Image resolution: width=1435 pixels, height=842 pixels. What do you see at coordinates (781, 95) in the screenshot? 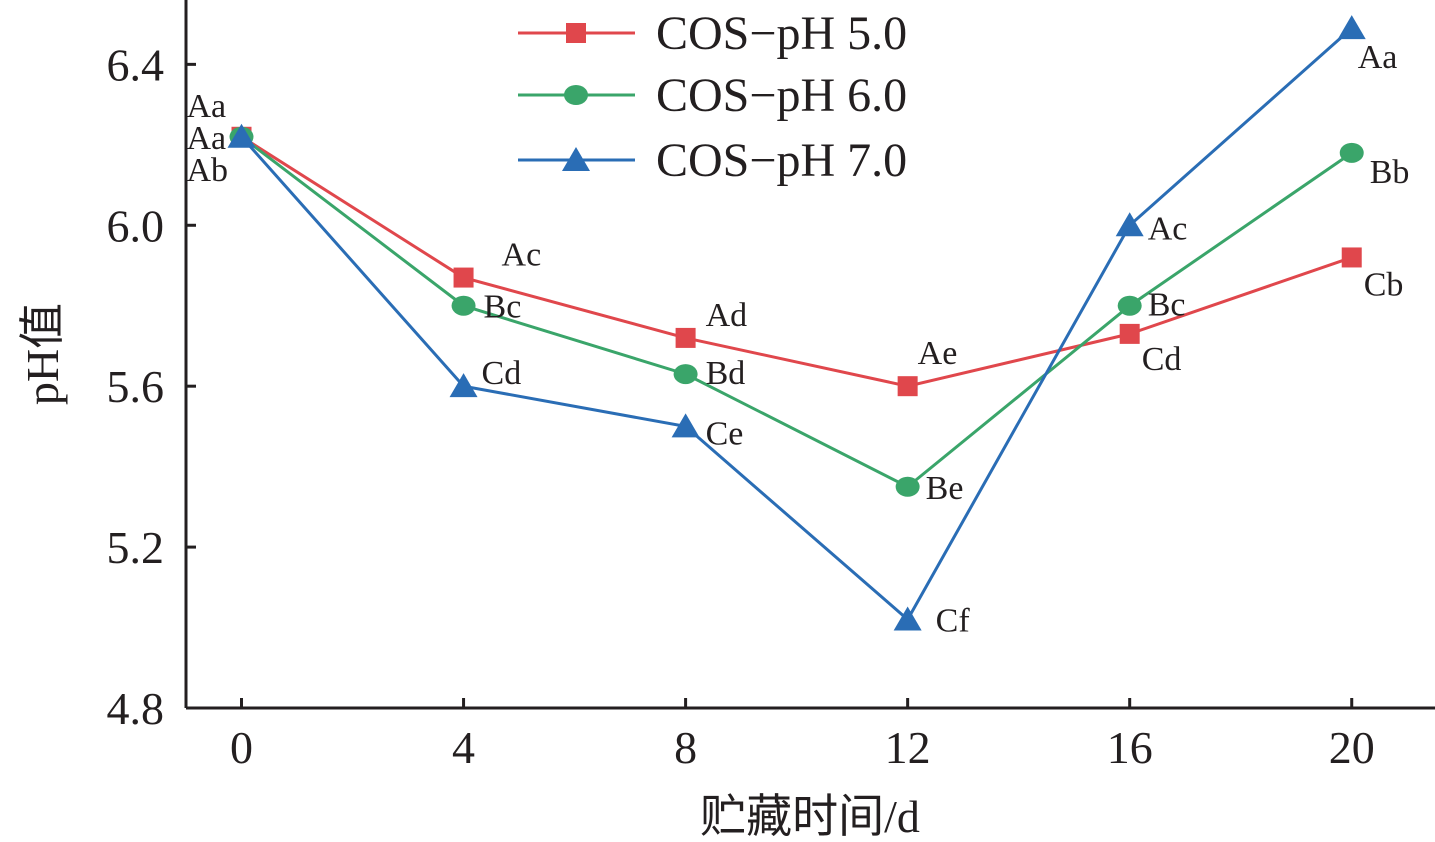
I see `legend-label: COS−pH 6.0` at bounding box center [781, 95].